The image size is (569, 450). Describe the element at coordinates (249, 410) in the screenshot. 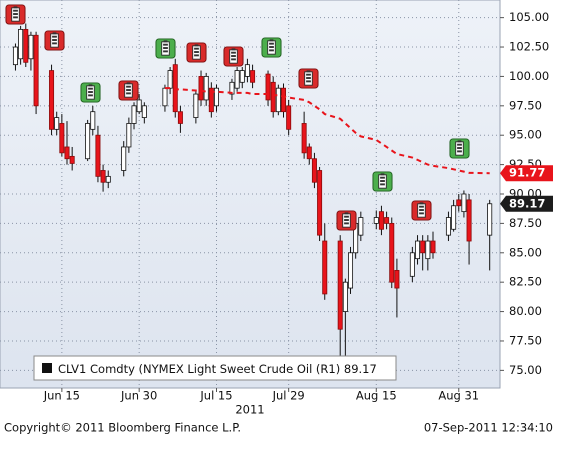

I see `x-group-label: 2011` at that location.